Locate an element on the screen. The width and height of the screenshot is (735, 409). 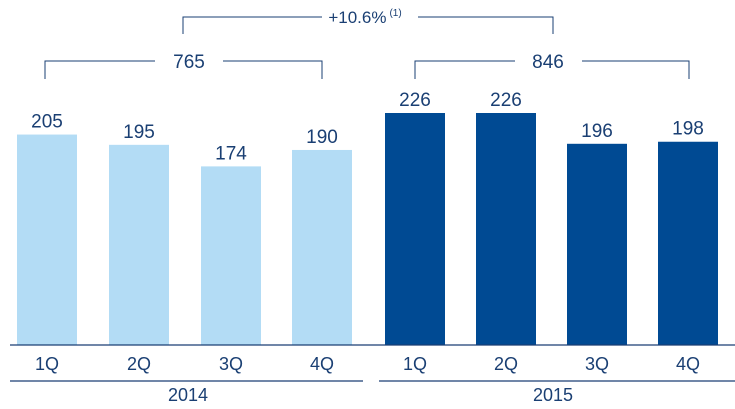
data-label-2015-4Q: 198 is located at coordinates (688, 129).